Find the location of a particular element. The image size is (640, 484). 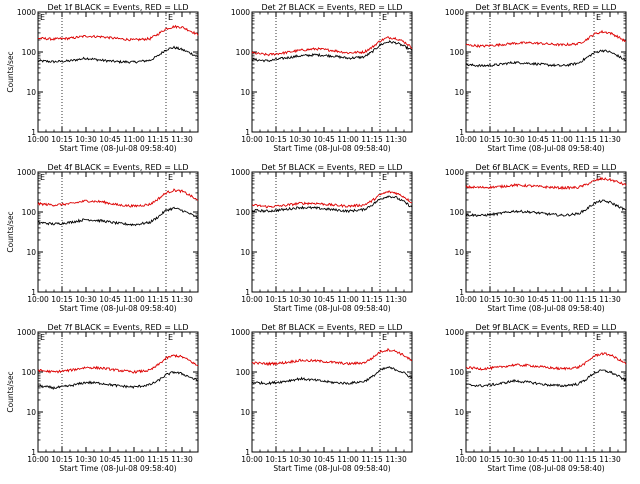

chart-title: Det 1f BLACK = Events, RED = LLD is located at coordinates (117, 7).